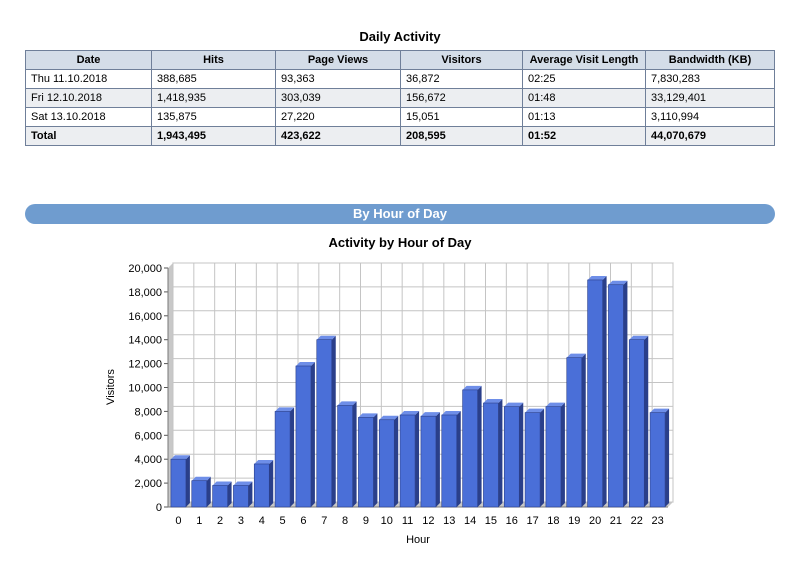  What do you see at coordinates (324, 521) in the screenshot?
I see `x-tick-label: 7` at bounding box center [324, 521].